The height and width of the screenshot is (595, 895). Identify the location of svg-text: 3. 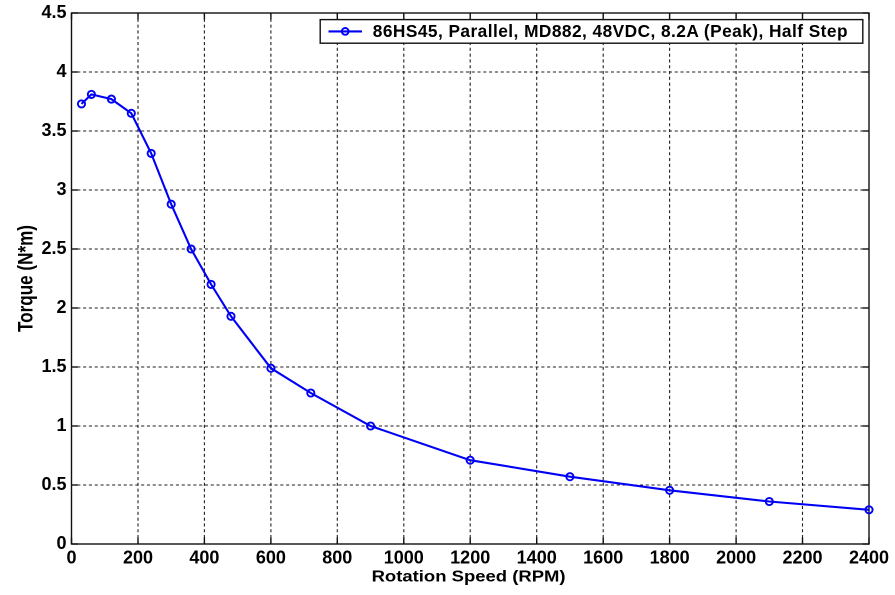
(61, 189).